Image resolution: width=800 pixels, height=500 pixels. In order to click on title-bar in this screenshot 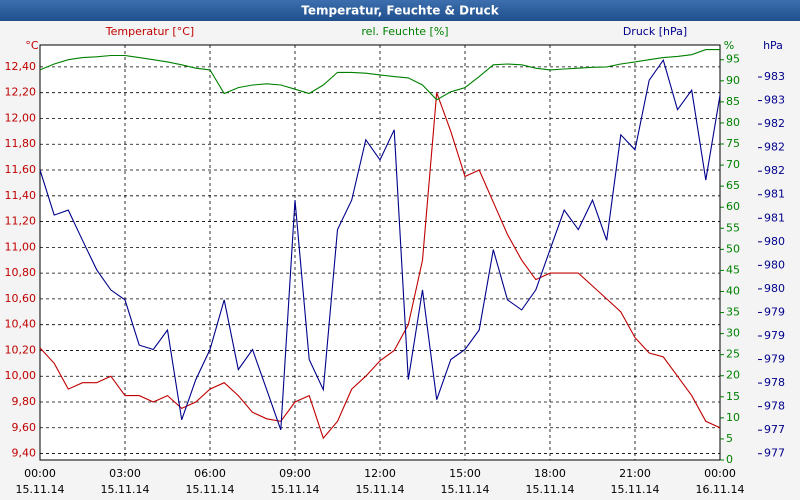, I will do `click(400, 10)`.